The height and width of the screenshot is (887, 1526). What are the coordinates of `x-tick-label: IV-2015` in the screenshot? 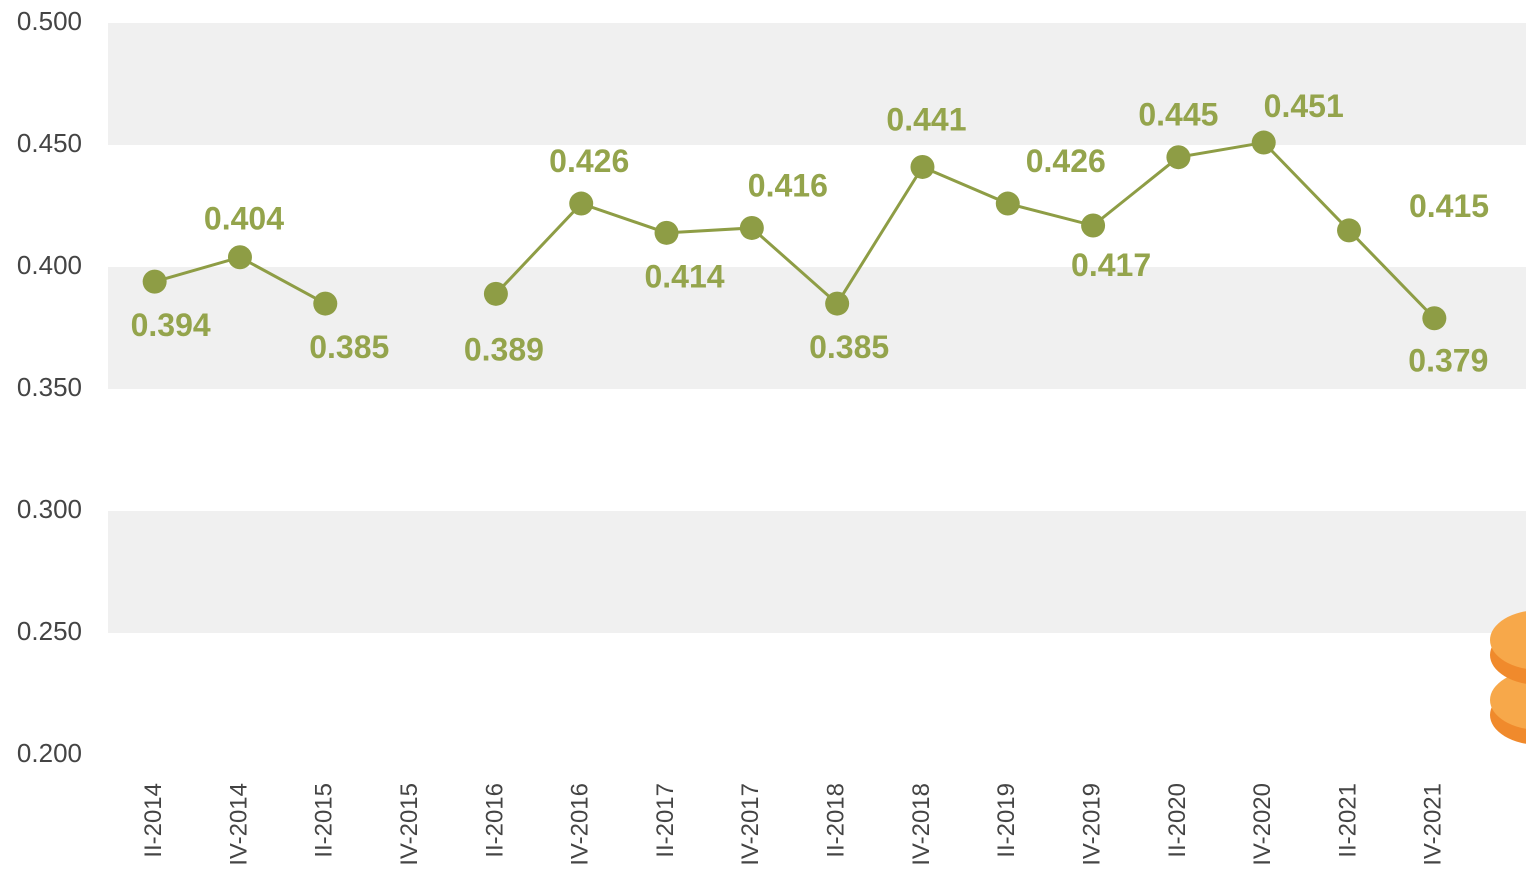 It's located at (409, 824).